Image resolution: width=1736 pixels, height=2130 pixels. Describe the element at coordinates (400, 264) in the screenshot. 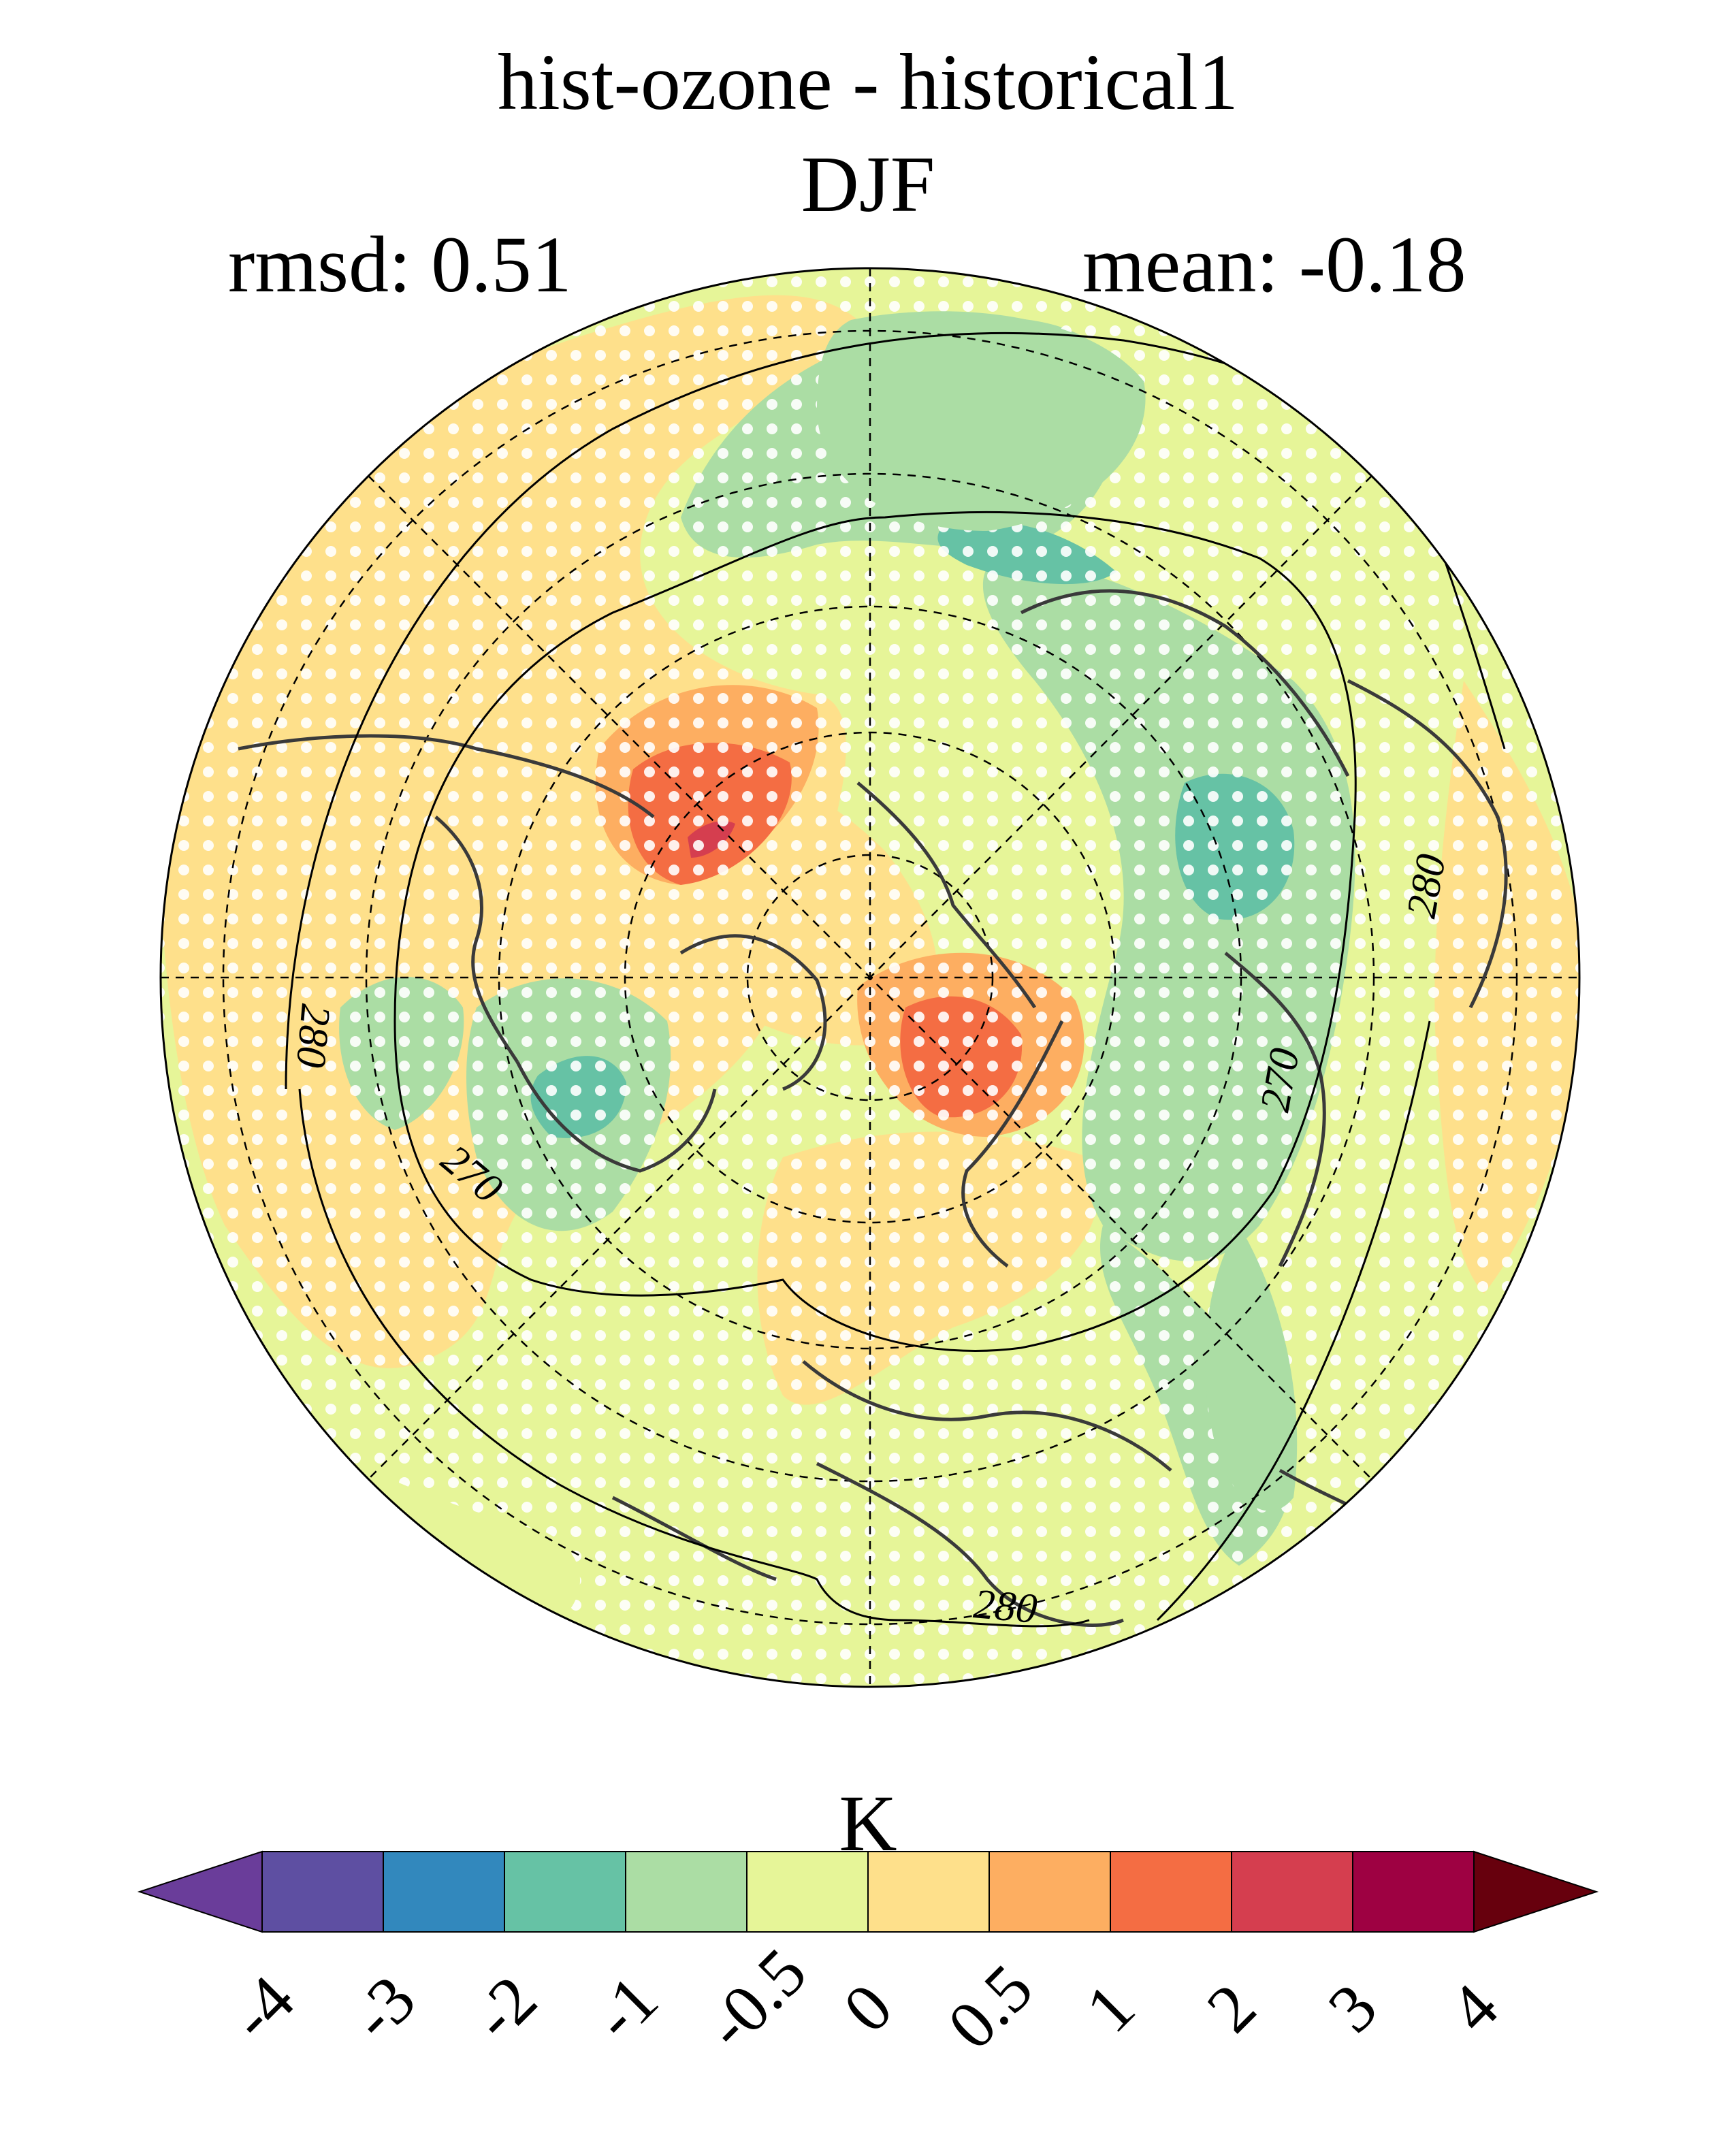

I see `rmsd-label: rmsd: 0.51` at that location.